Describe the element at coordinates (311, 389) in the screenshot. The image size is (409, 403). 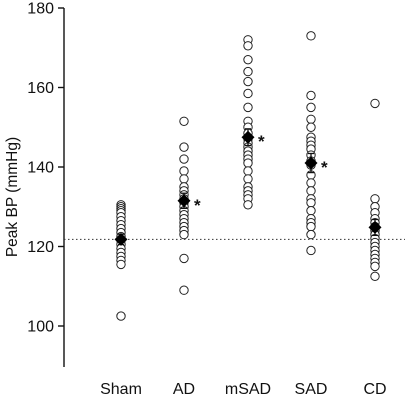
I see `x-category-label: SAD` at that location.